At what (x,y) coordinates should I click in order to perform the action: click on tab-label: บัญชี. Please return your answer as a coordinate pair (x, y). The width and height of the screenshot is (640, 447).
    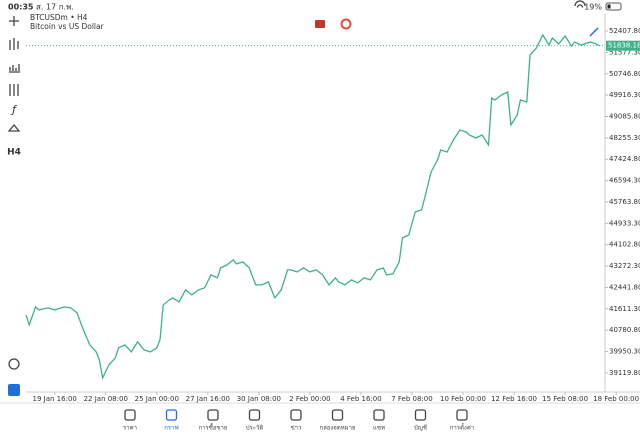
    Looking at the image, I should click on (420, 428).